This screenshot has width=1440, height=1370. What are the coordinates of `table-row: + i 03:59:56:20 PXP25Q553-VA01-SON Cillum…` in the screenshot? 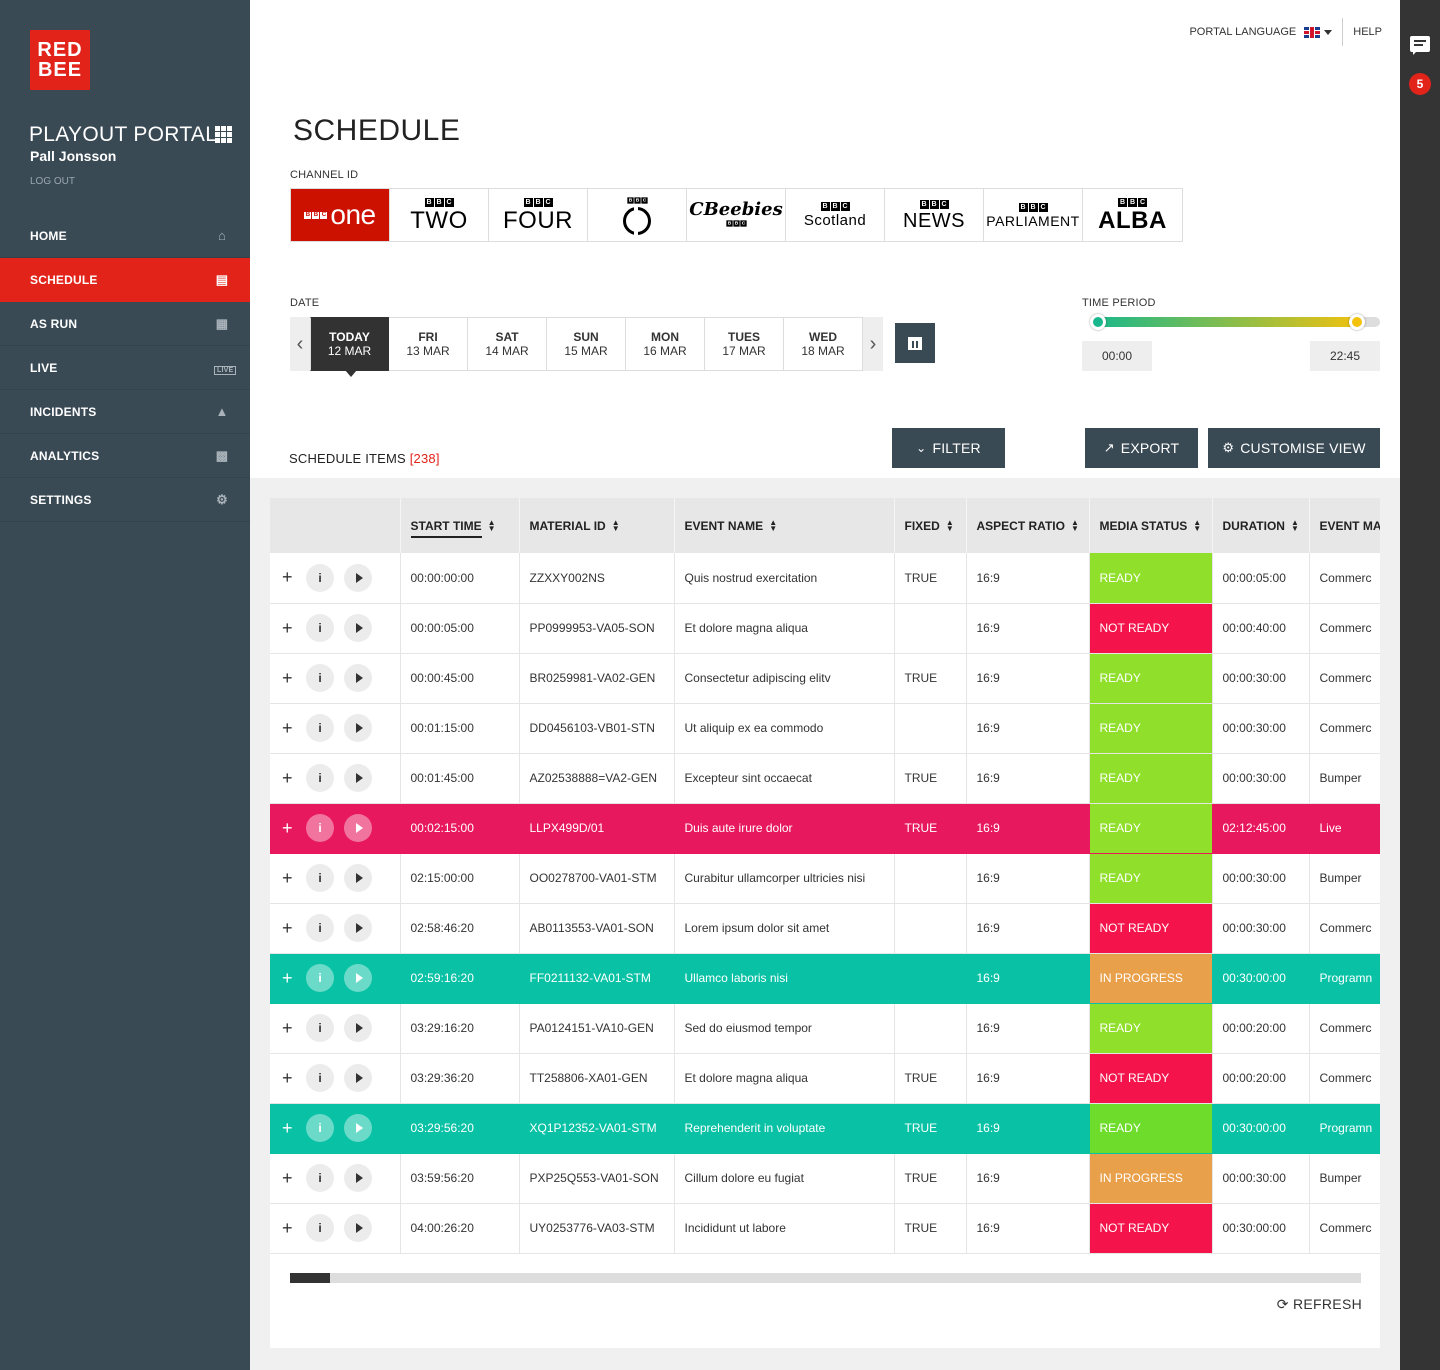 It's located at (825, 1178).